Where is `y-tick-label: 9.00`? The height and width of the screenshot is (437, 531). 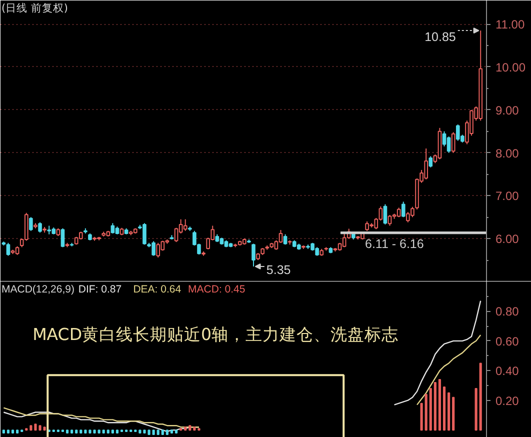 y-tick-label: 9.00 is located at coordinates (508, 110).